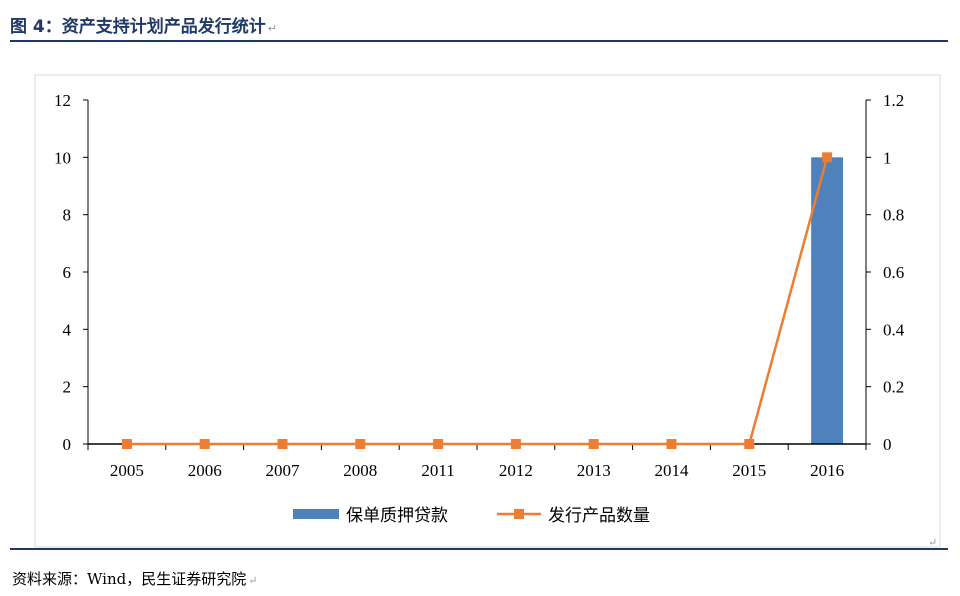  I want to click on y-right-tick-label: 0.2, so click(893, 387).